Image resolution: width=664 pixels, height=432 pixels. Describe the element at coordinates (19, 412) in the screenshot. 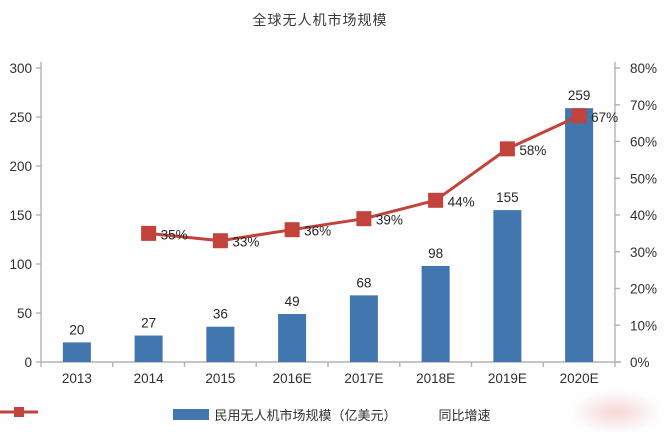

I see `line-series-swatch-icon` at that location.